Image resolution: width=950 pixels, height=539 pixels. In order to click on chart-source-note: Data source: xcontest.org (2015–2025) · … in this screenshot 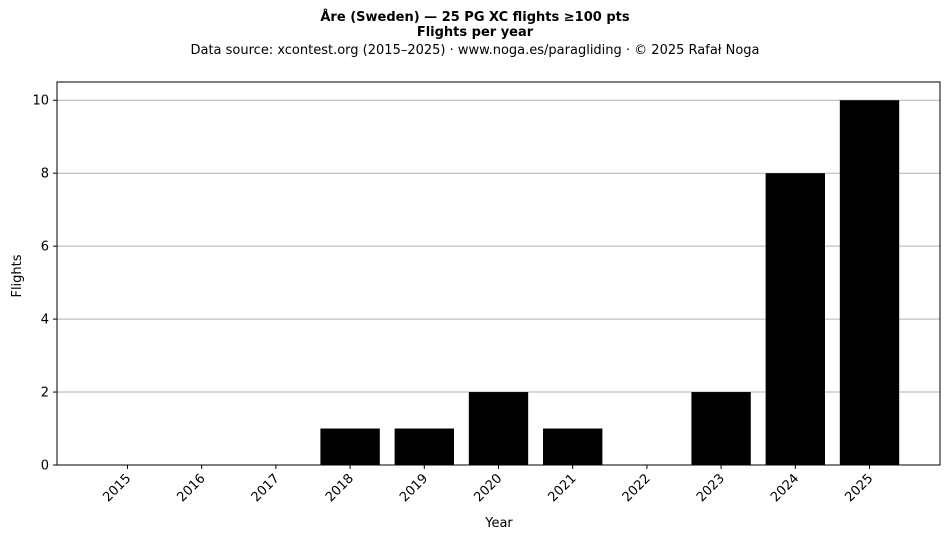, I will do `click(475, 50)`.